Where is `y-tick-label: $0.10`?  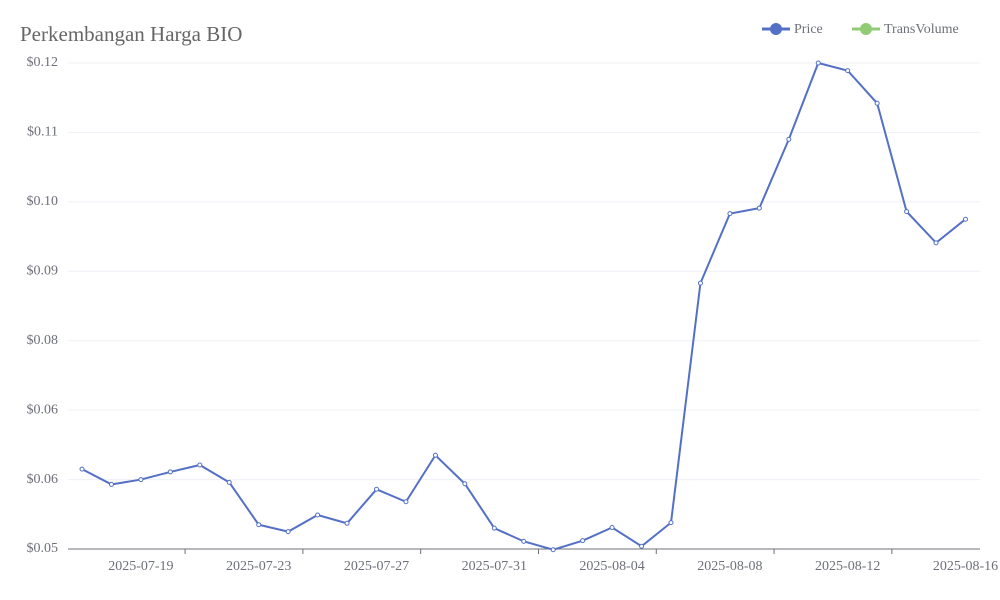
y-tick-label: $0.10 is located at coordinates (43, 201).